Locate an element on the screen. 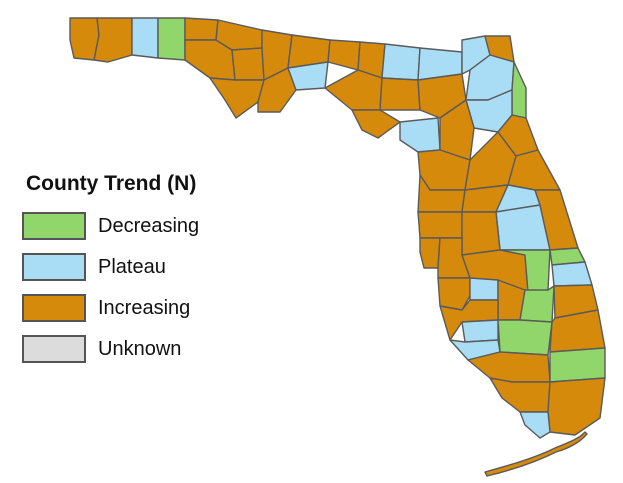 This screenshot has height=483, width=623. county-dixie is located at coordinates (420, 135).